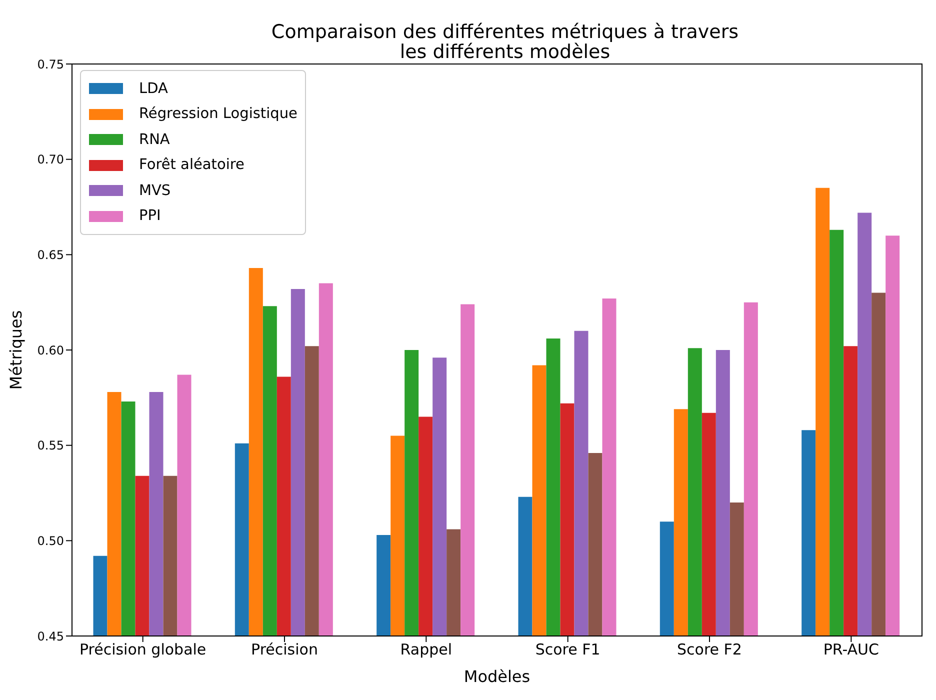 This screenshot has height=700, width=936. Describe the element at coordinates (50, 350) in the screenshot. I see `y-tick-label: 0.60` at that location.